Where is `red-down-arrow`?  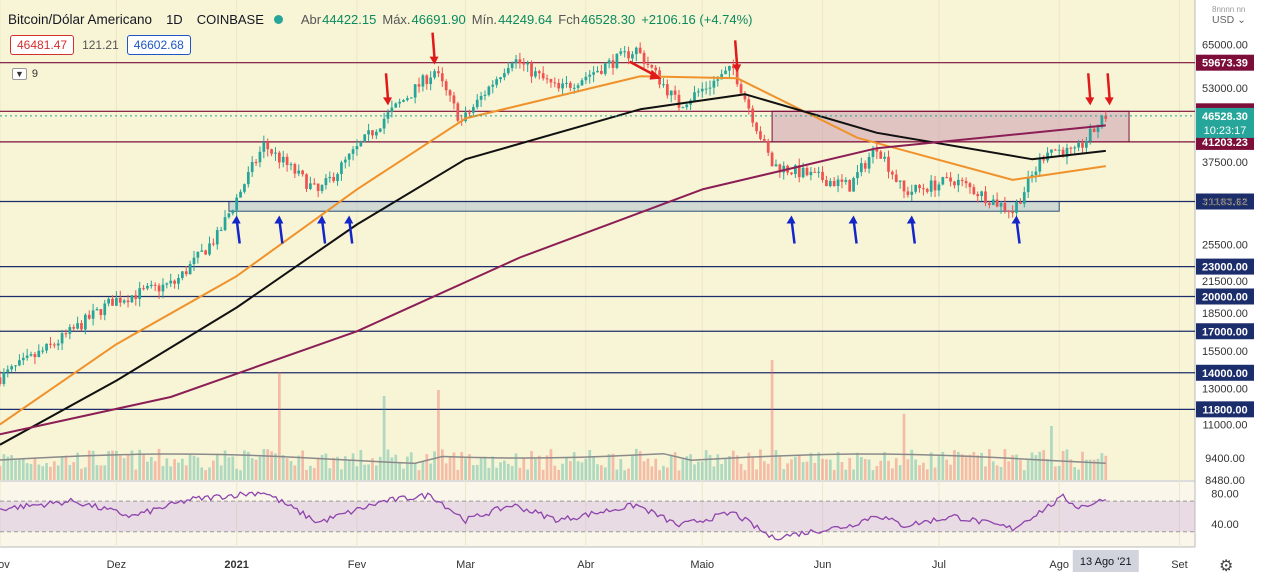 red-down-arrow is located at coordinates (433, 45).